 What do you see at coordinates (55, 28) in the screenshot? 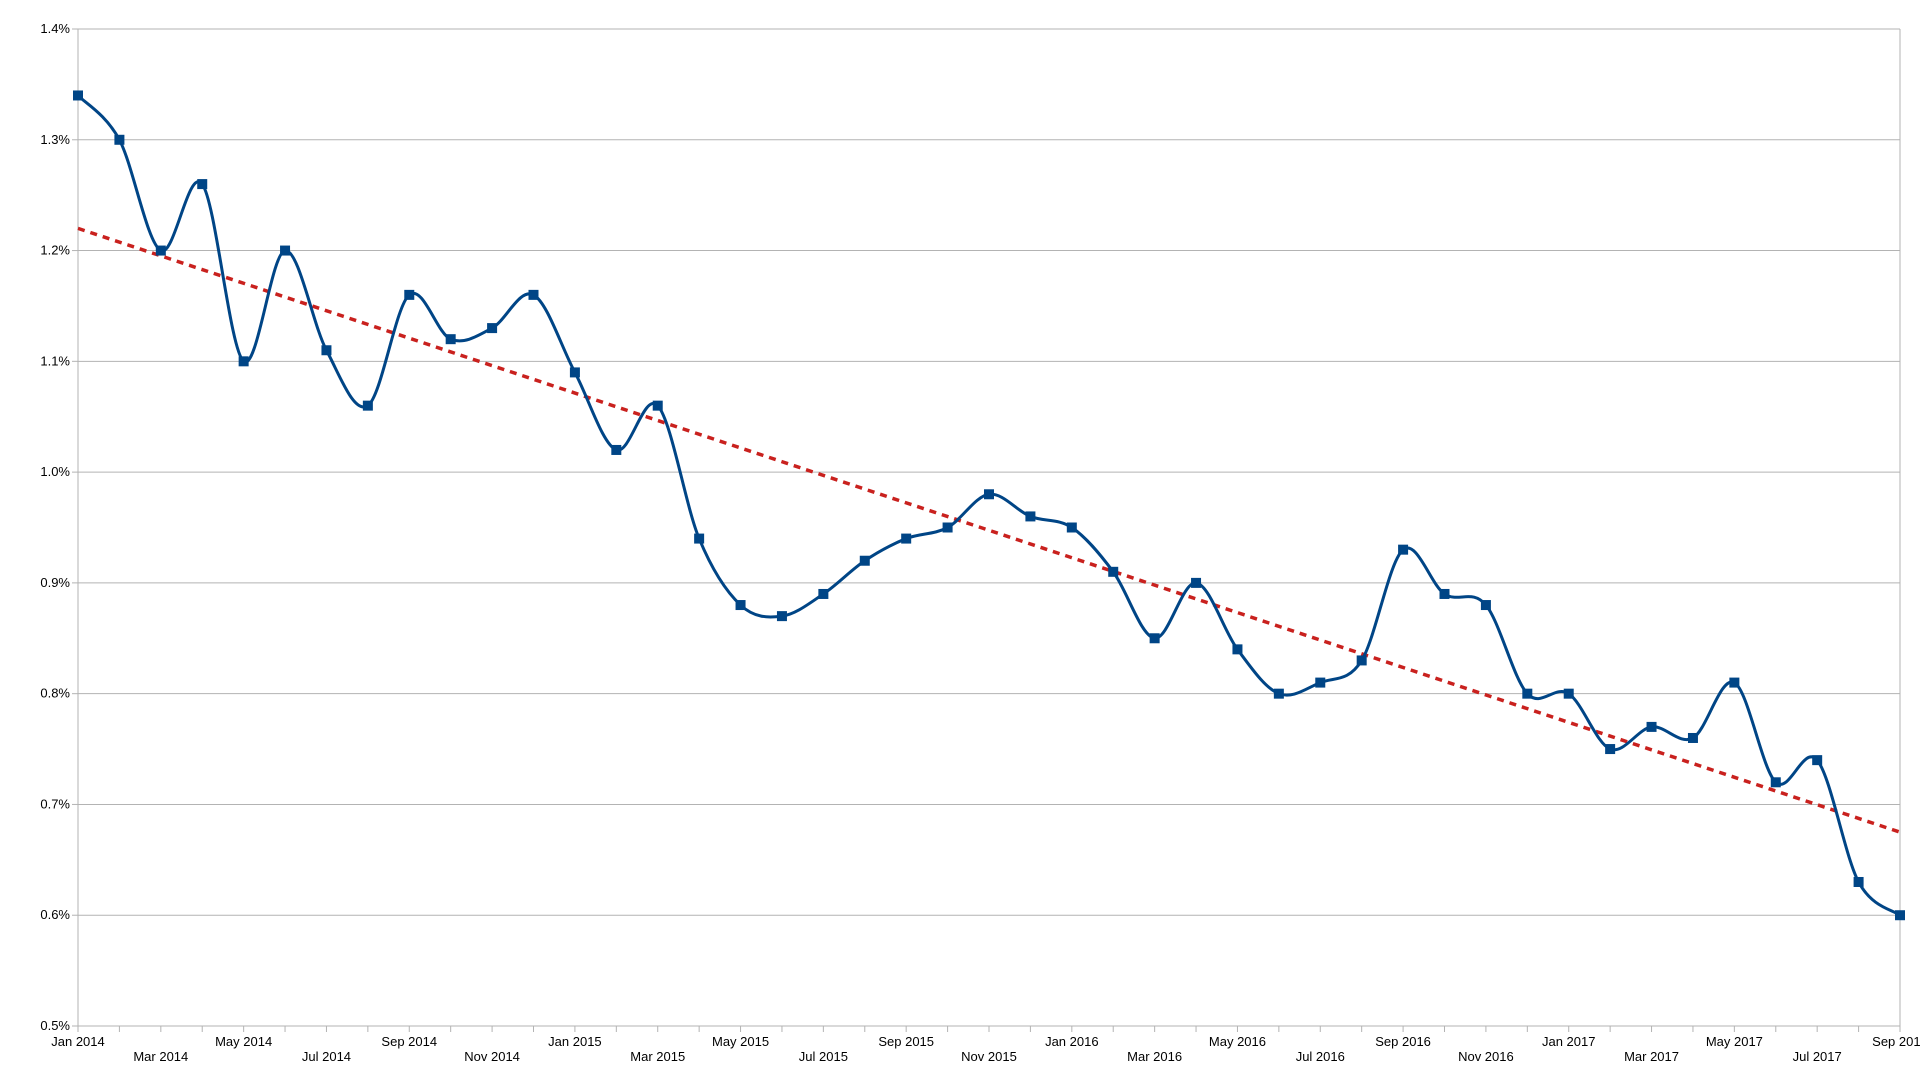
I see `y-tick-label: 1.4%` at bounding box center [55, 28].